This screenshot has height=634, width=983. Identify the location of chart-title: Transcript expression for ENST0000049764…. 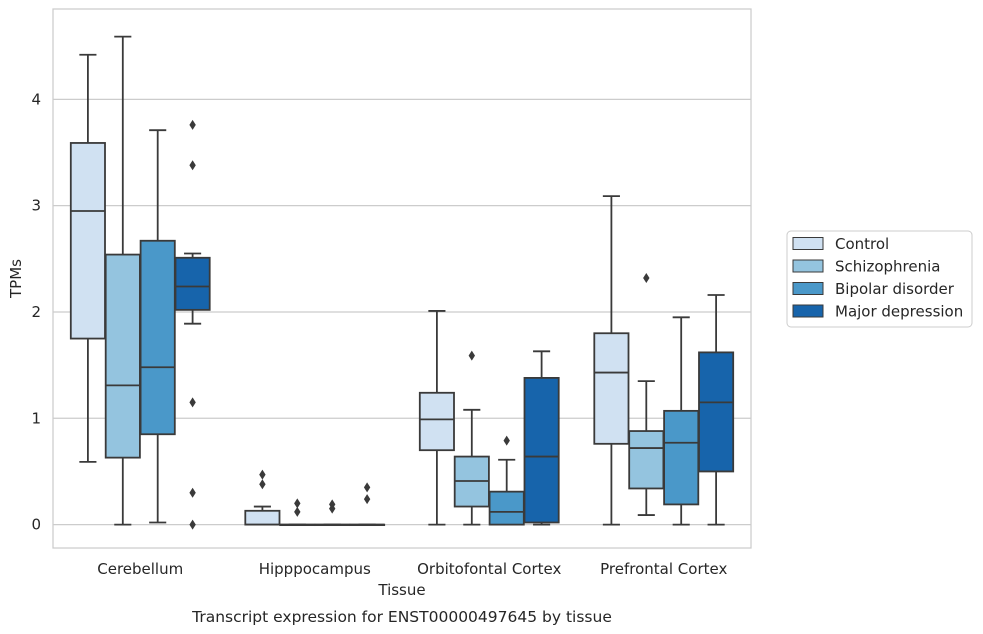
(401, 617).